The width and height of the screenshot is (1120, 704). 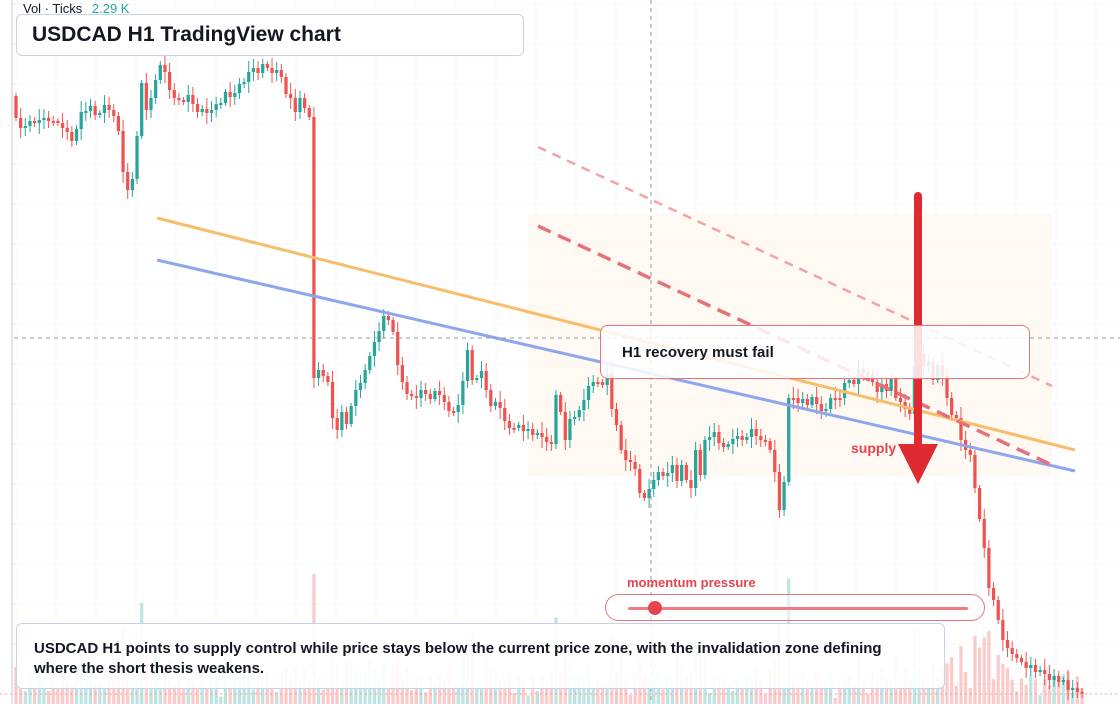 I want to click on momentum-knob, so click(x=655, y=608).